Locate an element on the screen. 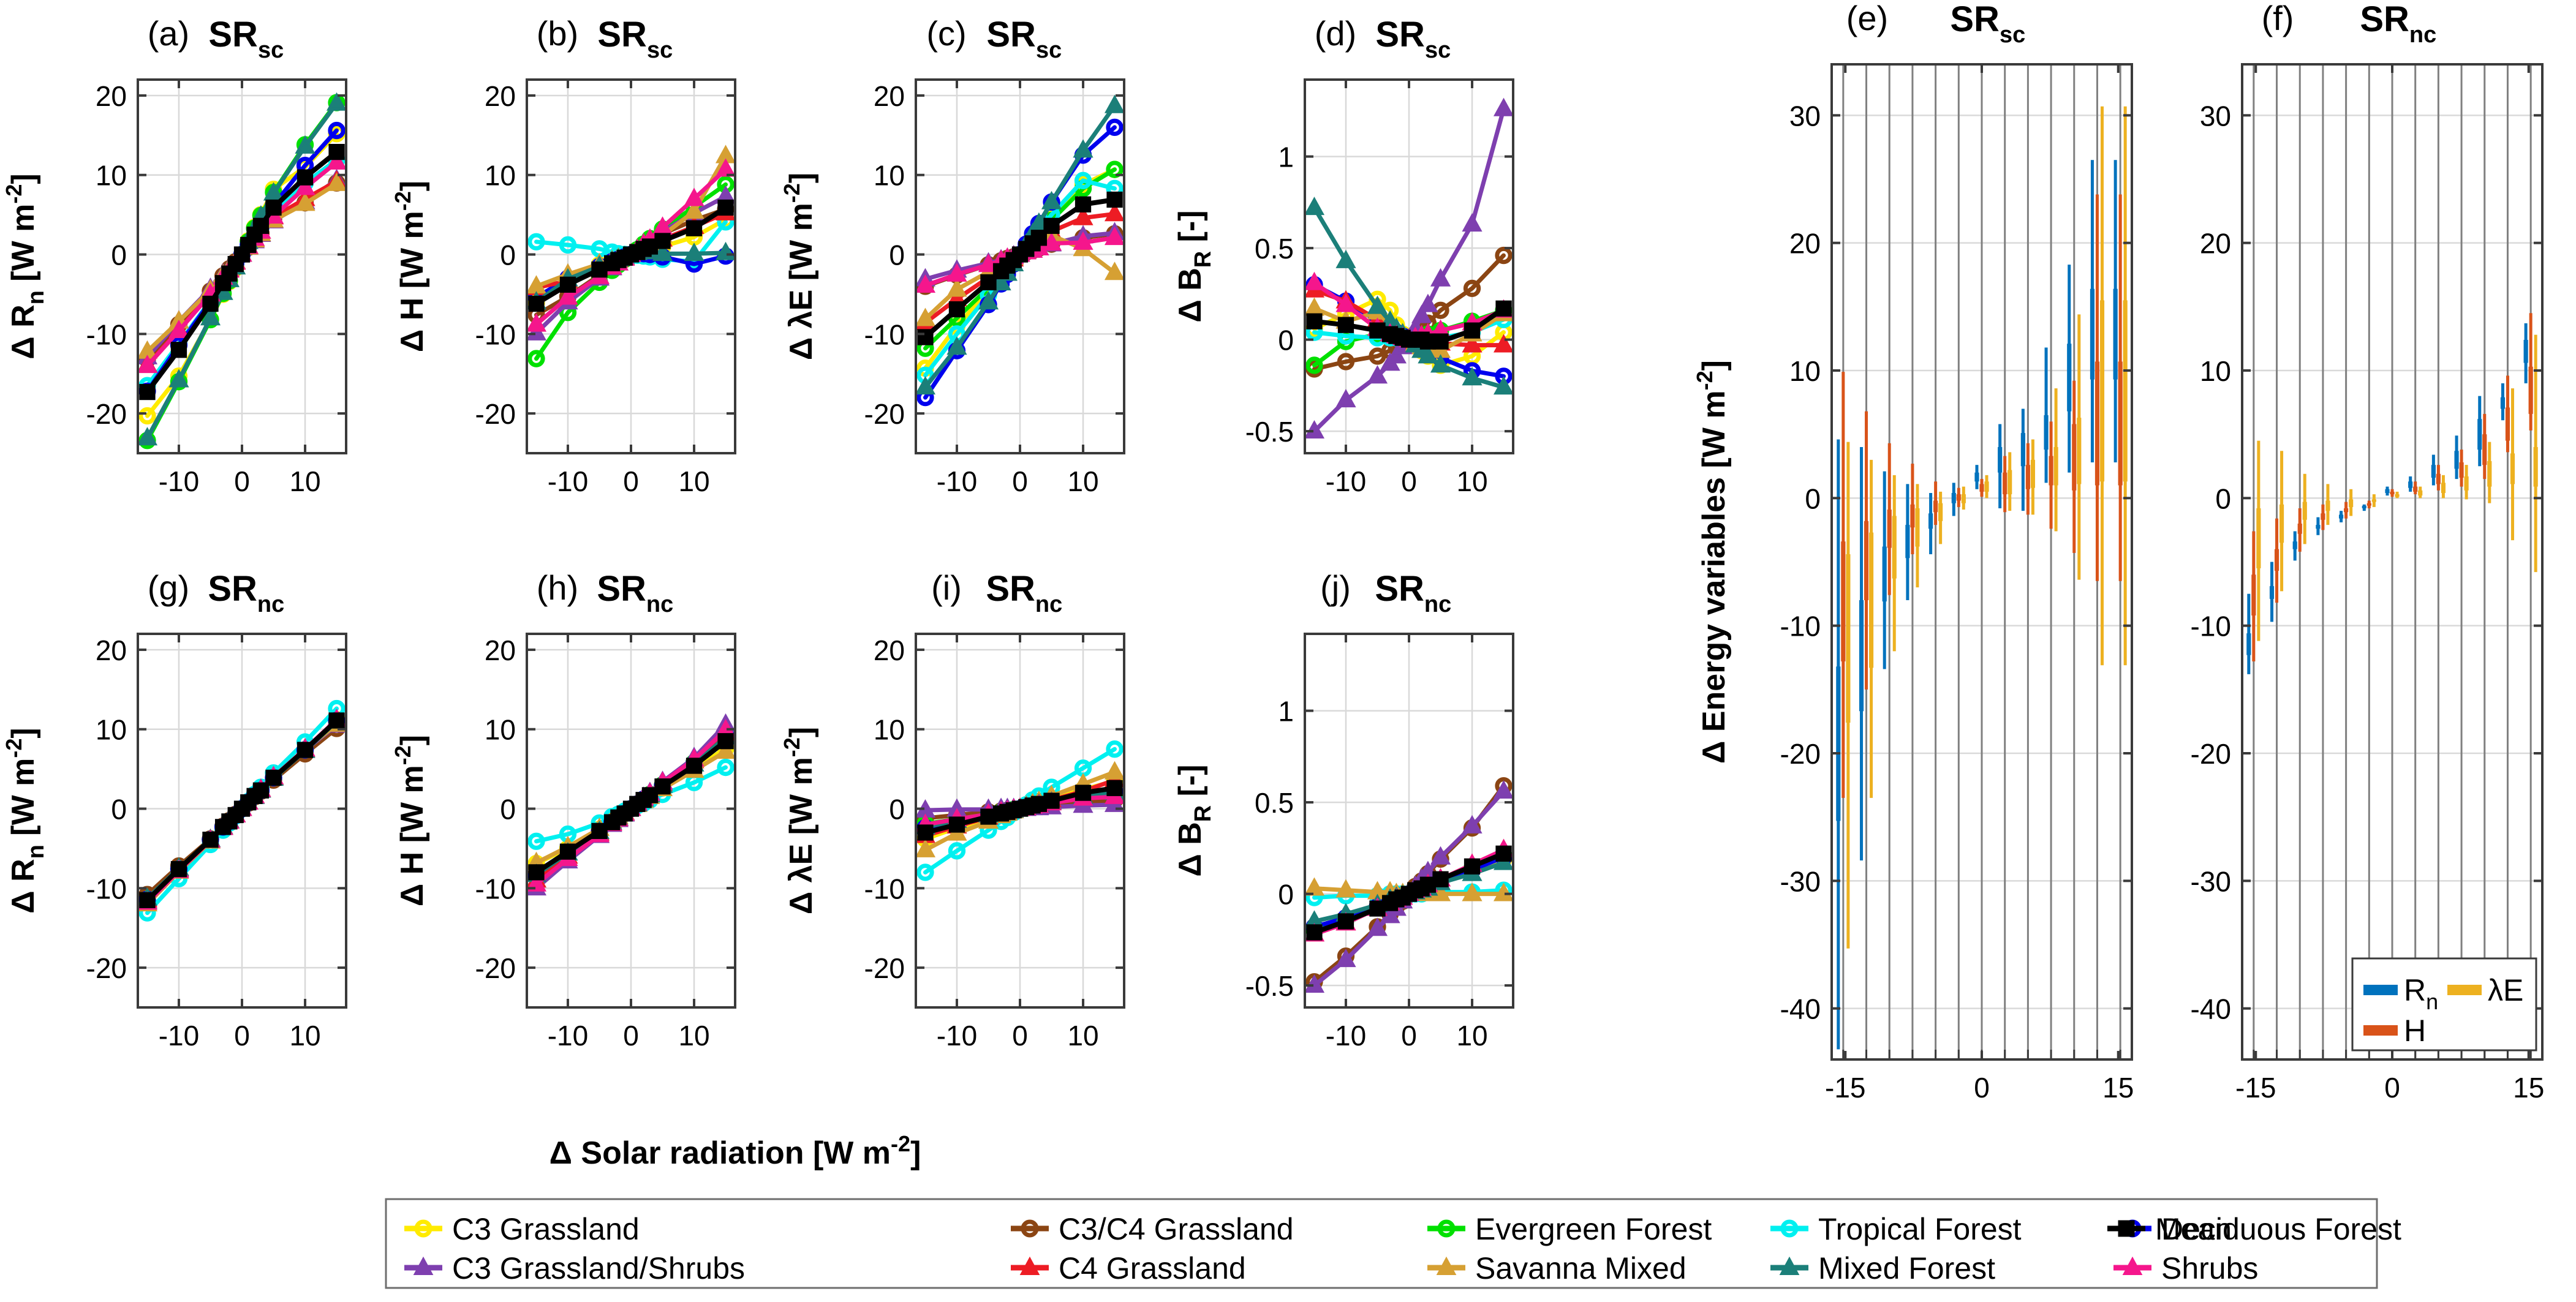 The image size is (2576, 1302). ytick-label: 10 is located at coordinates (889, 730).